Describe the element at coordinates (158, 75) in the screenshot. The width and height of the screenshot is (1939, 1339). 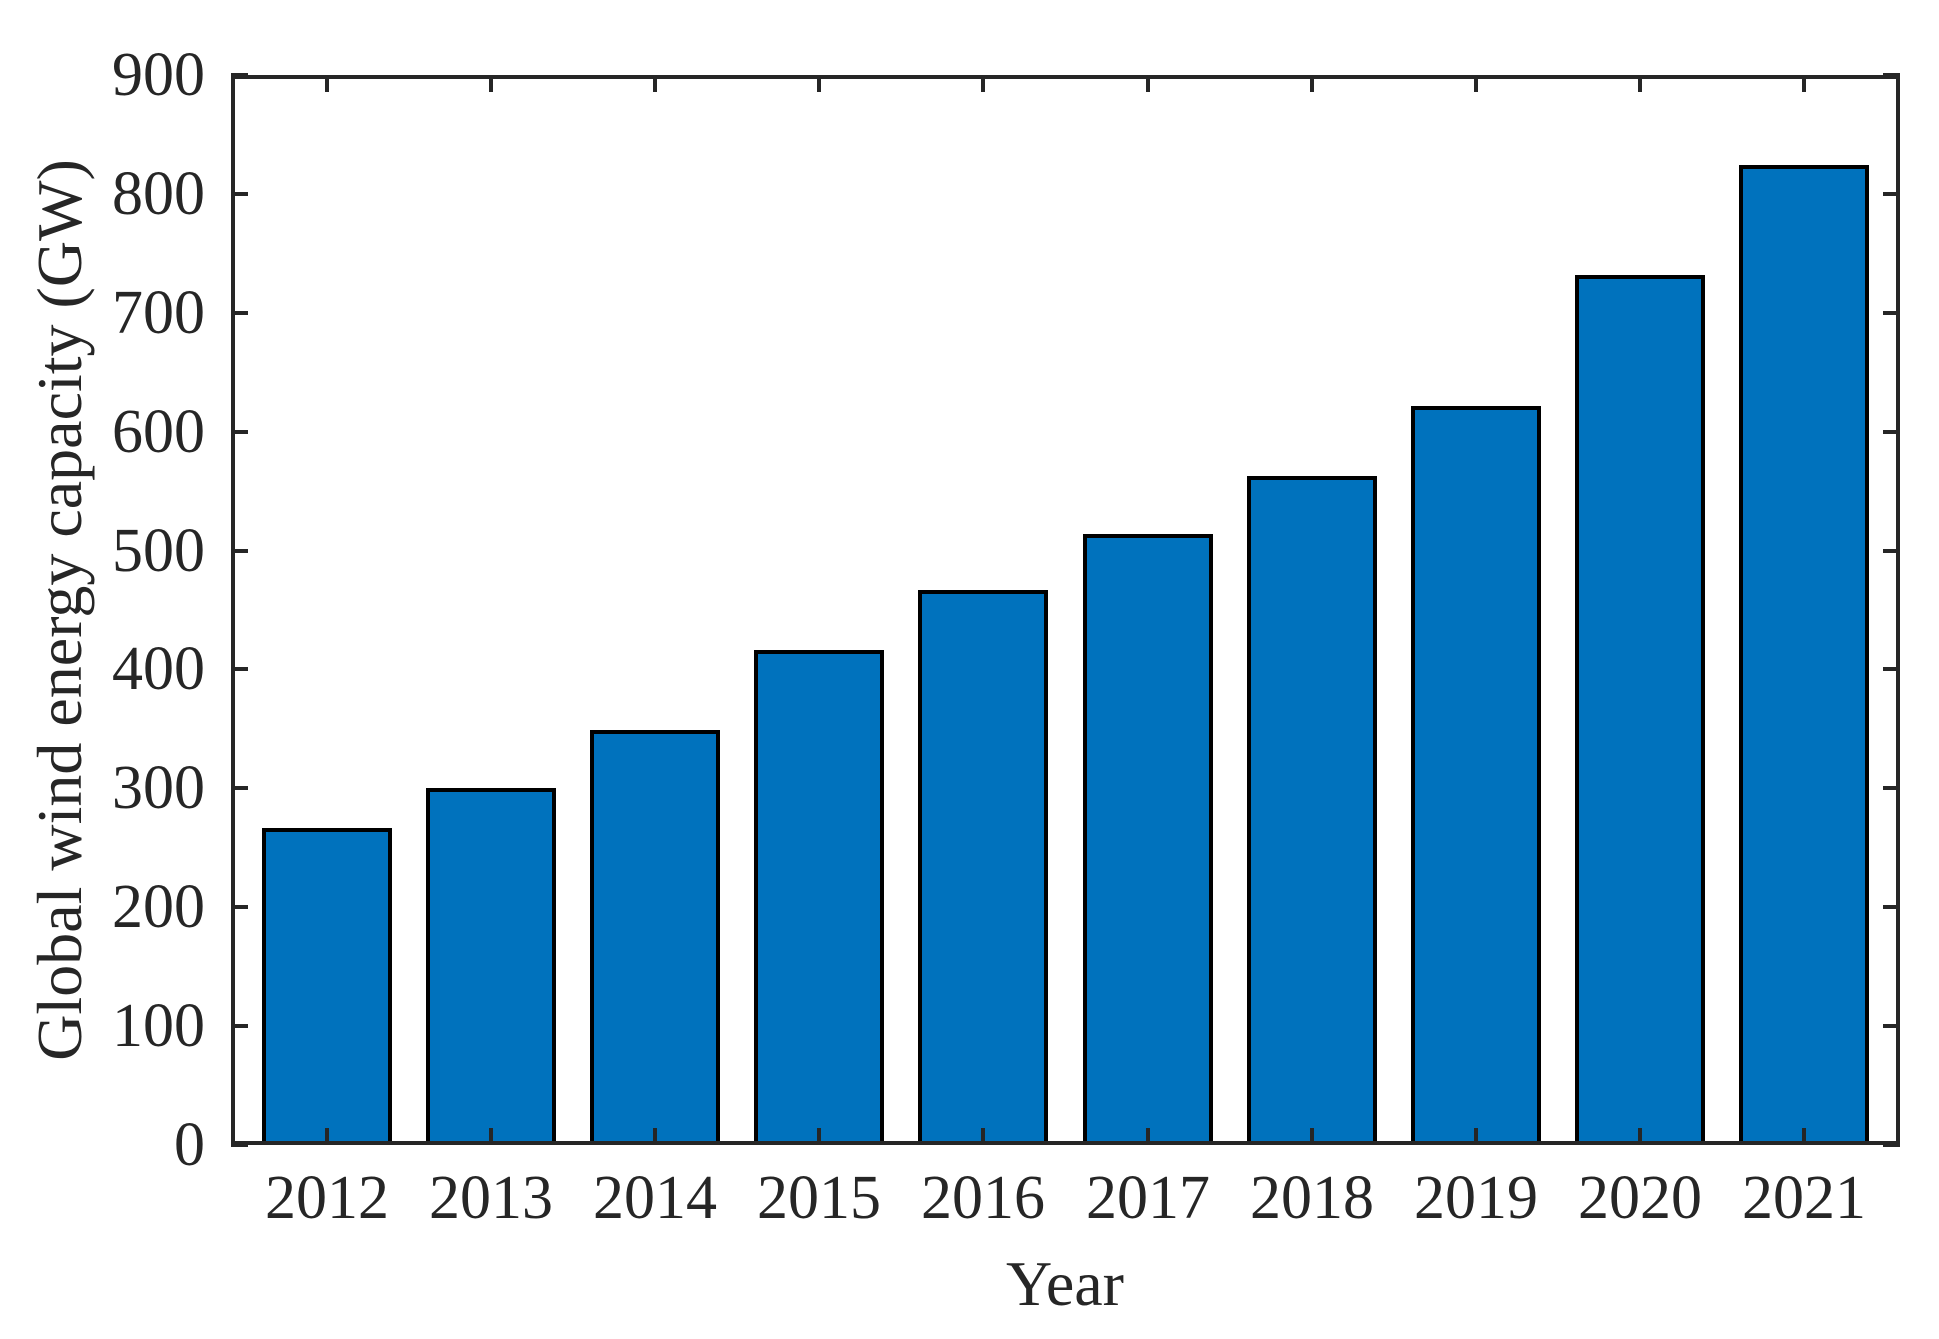
I see `y-tick-label-900: 900` at that location.